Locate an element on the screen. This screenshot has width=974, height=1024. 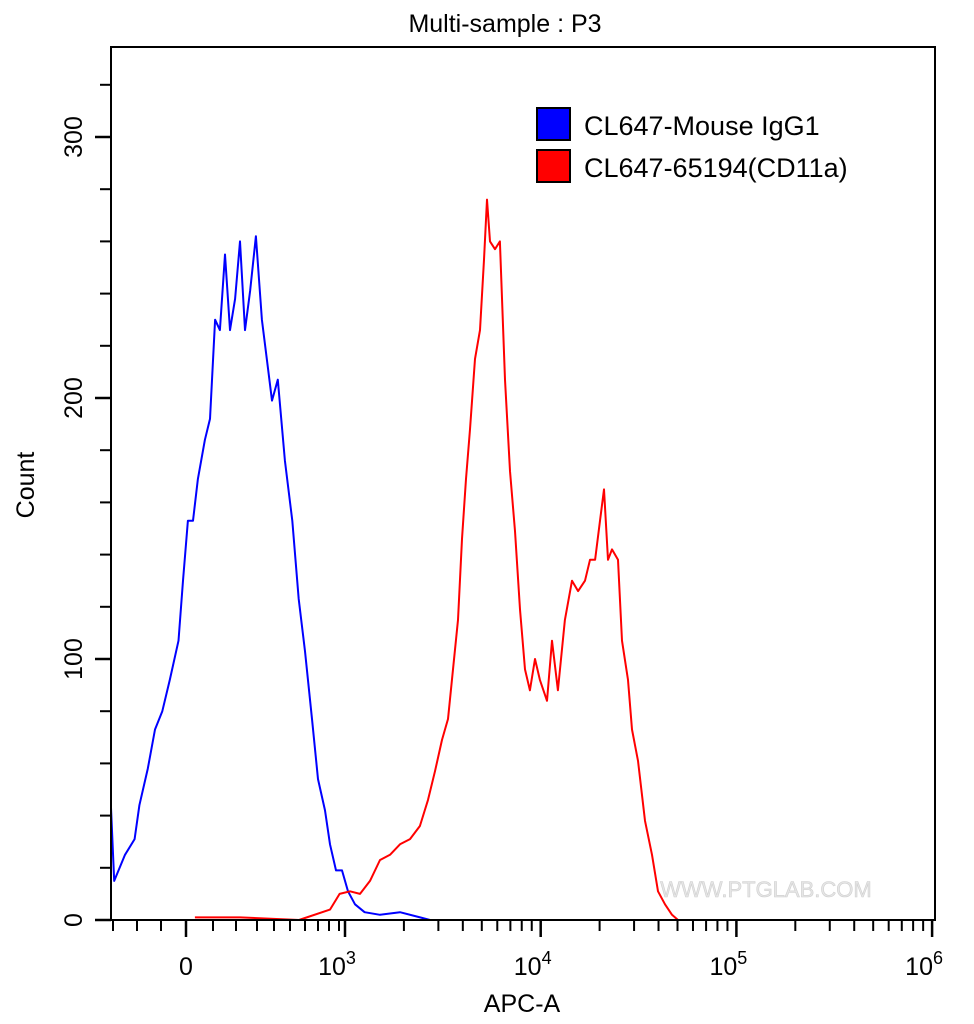
legend-label: CL647-65194(CD11a) is located at coordinates (716, 168).